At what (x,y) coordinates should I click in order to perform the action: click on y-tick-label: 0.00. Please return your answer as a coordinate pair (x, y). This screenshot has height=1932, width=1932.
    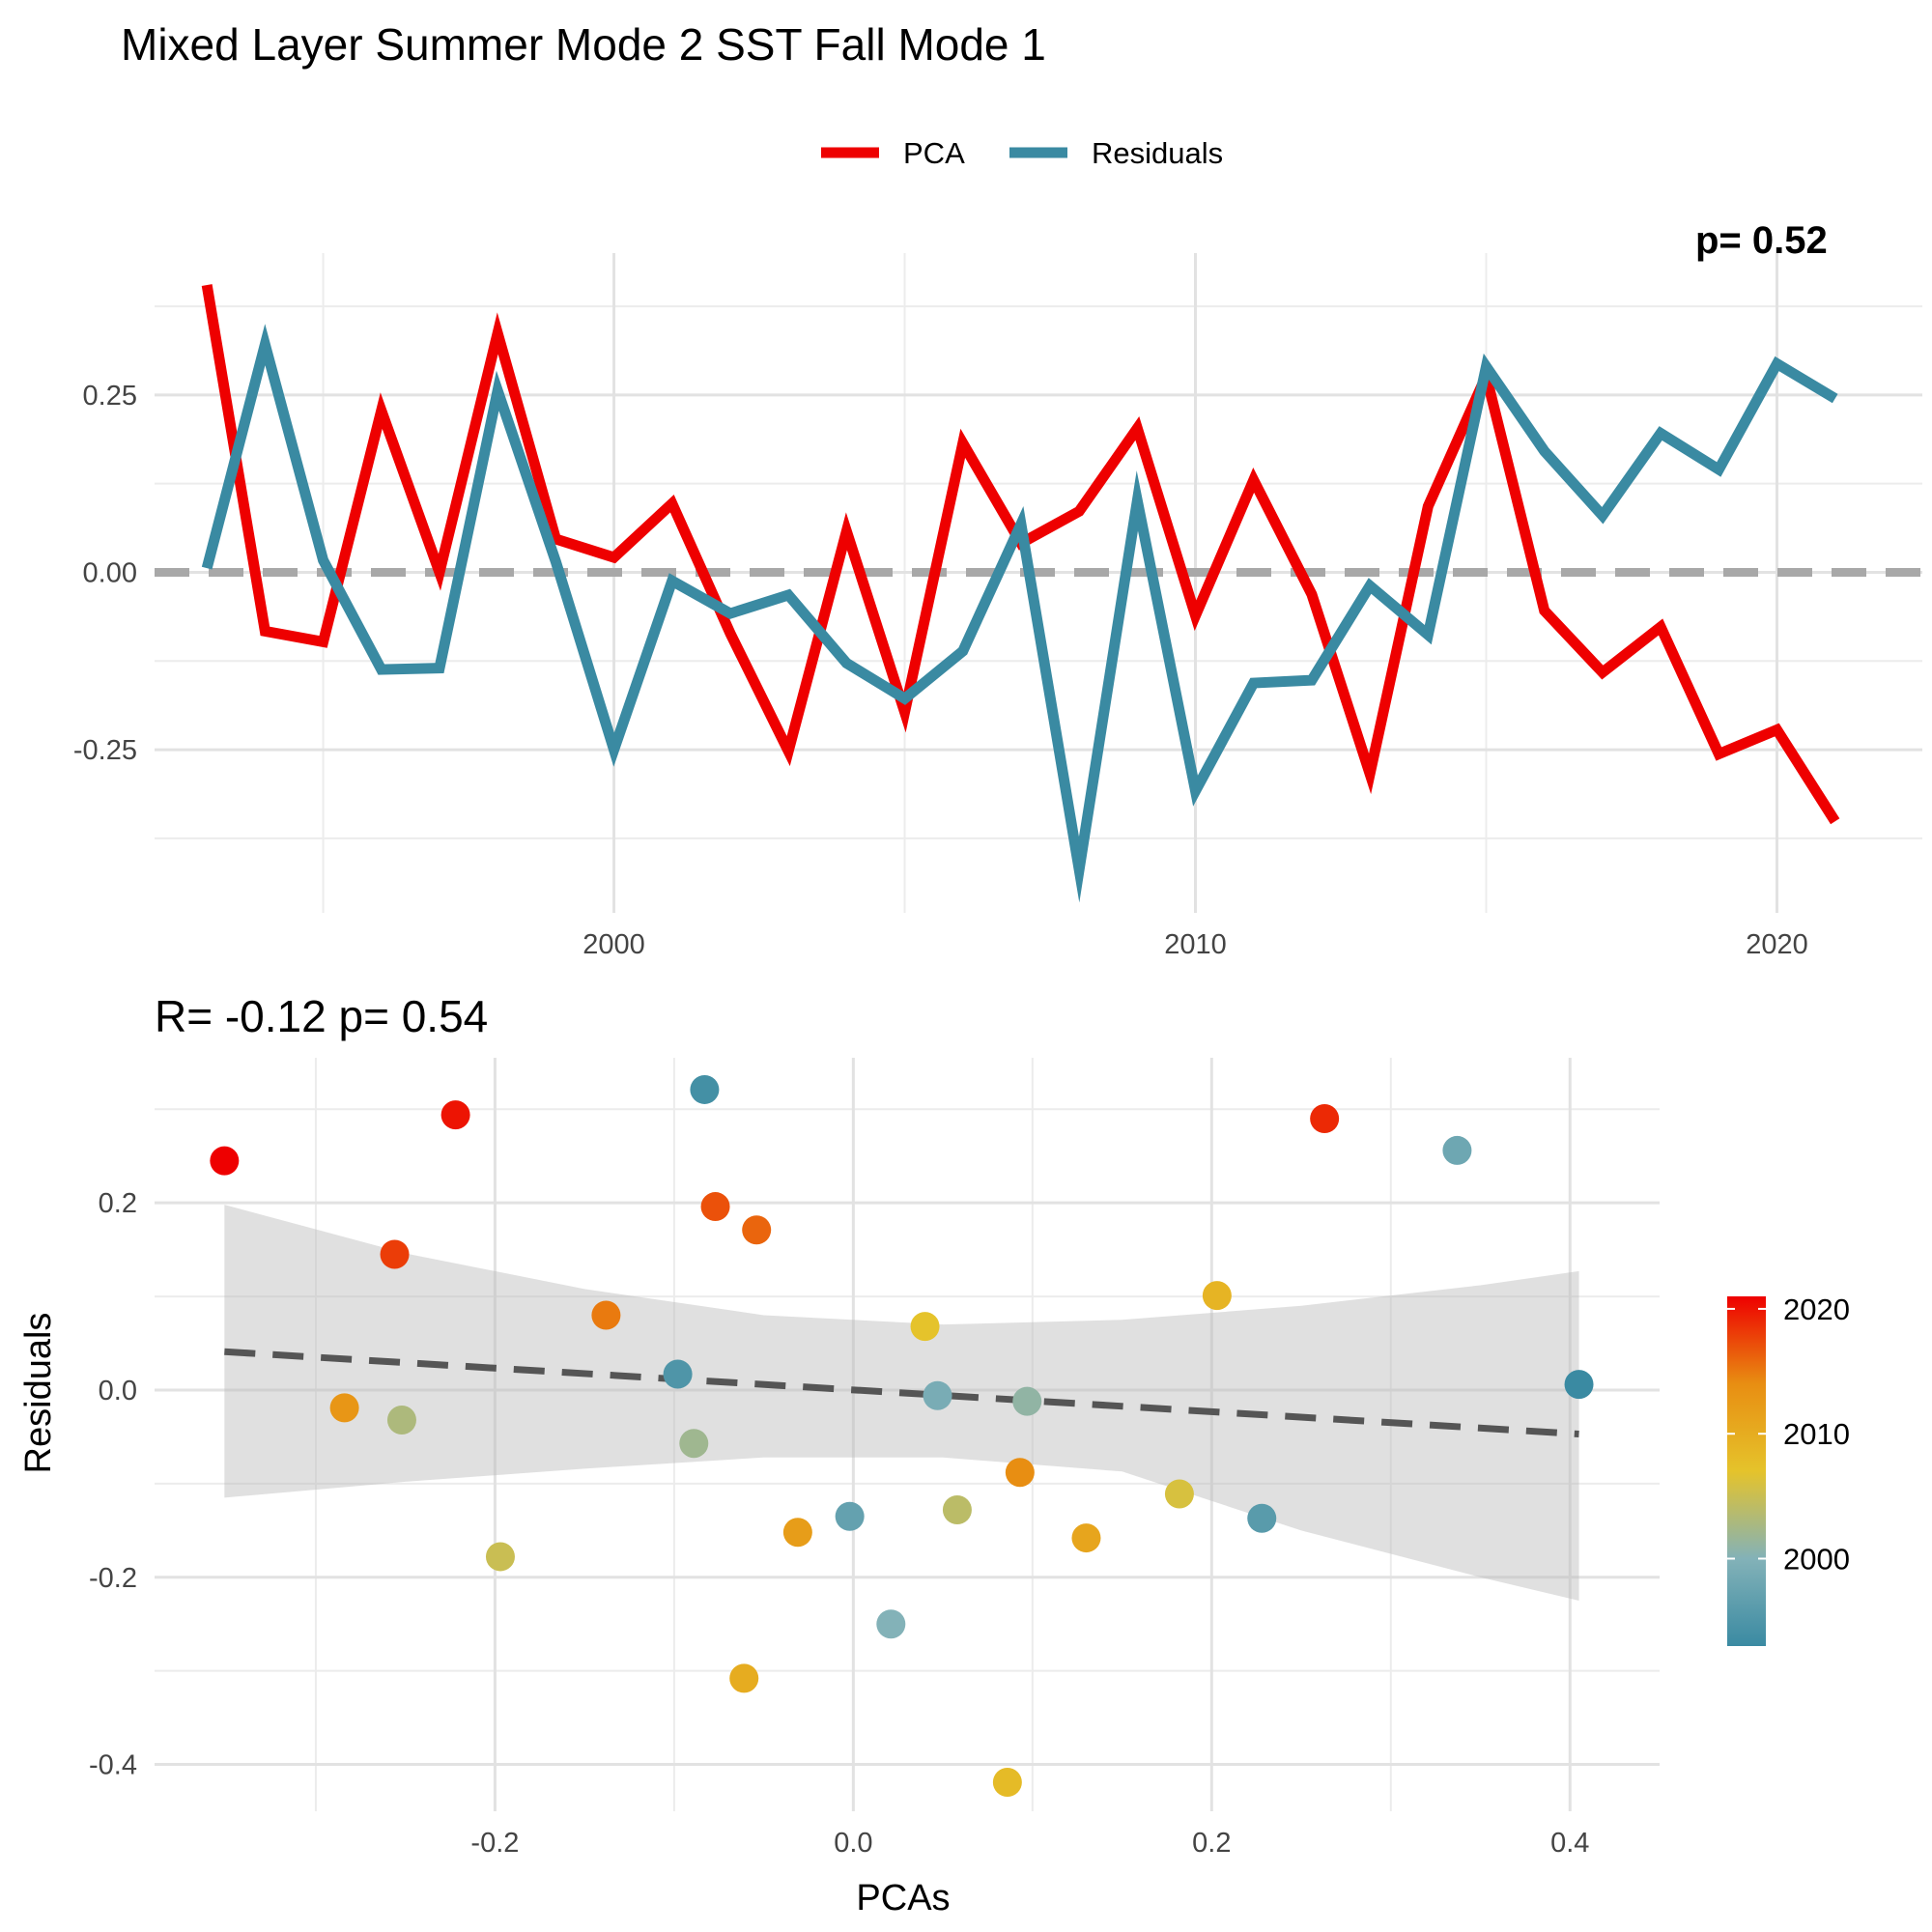
    Looking at the image, I should click on (110, 572).